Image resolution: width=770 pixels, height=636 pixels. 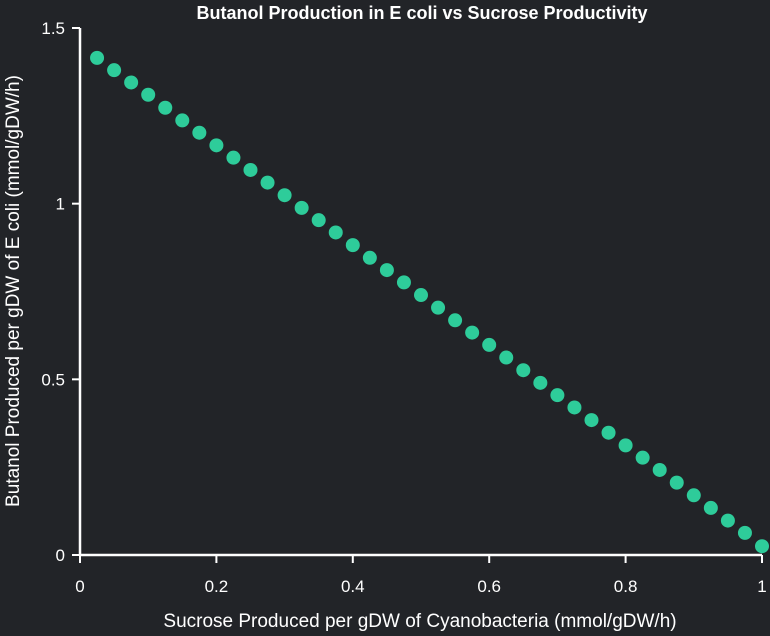 What do you see at coordinates (79, 586) in the screenshot?
I see `x-tick-label: 0` at bounding box center [79, 586].